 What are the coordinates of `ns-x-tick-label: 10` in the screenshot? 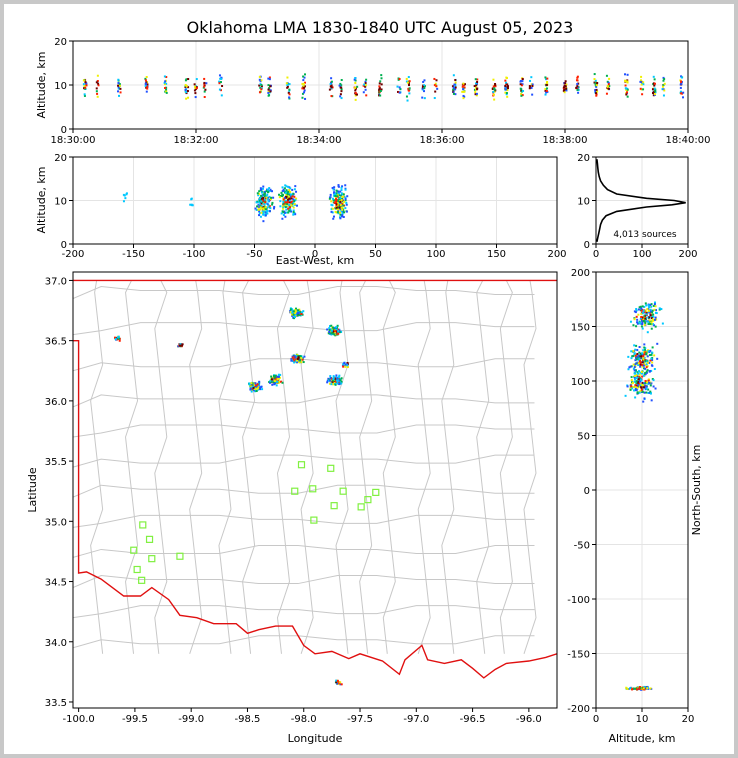 It's located at (642, 719).